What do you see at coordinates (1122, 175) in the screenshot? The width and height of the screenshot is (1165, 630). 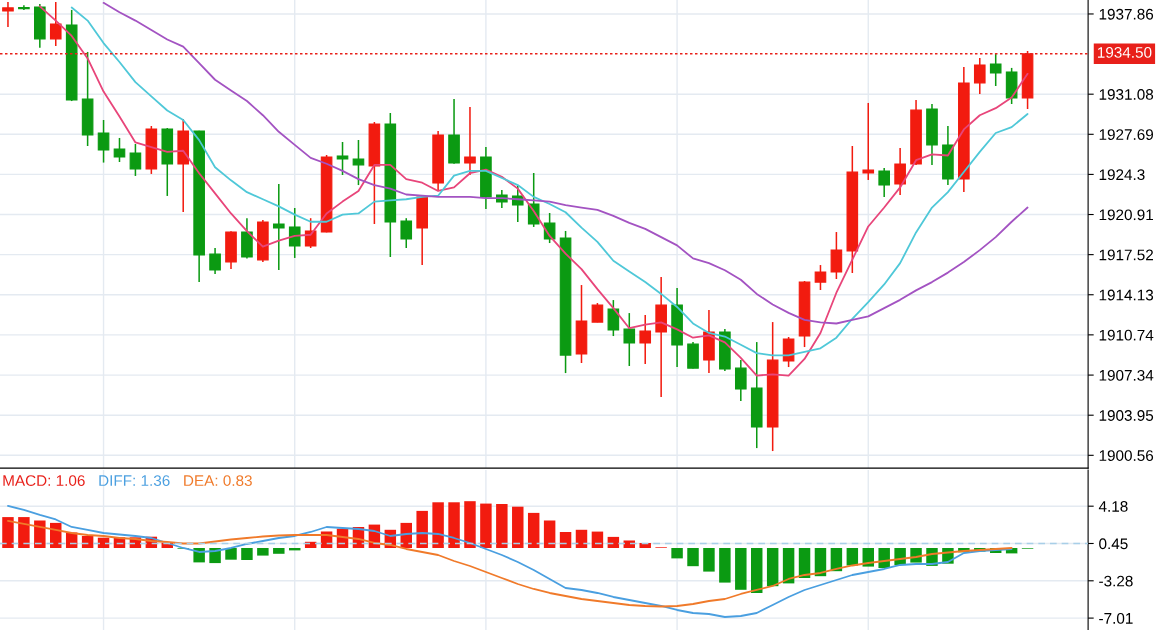 I see `y-tick-label: 1924.3` at bounding box center [1122, 175].